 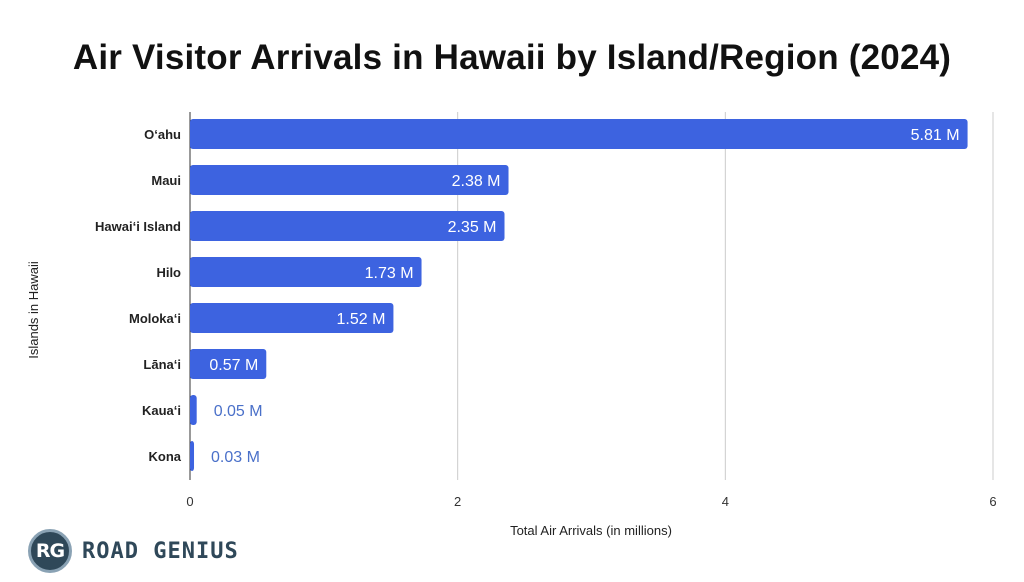 I want to click on data-label: 2.35 M, so click(x=472, y=227).